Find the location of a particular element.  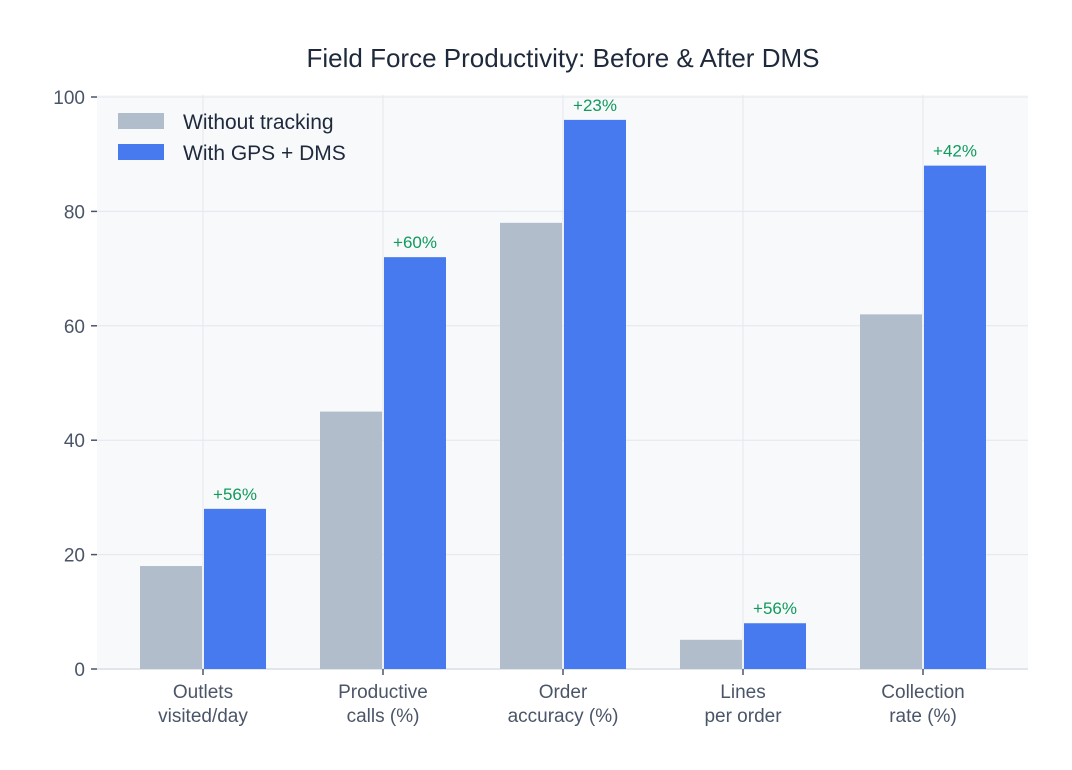

y-tick-label: 40 is located at coordinates (74, 441).